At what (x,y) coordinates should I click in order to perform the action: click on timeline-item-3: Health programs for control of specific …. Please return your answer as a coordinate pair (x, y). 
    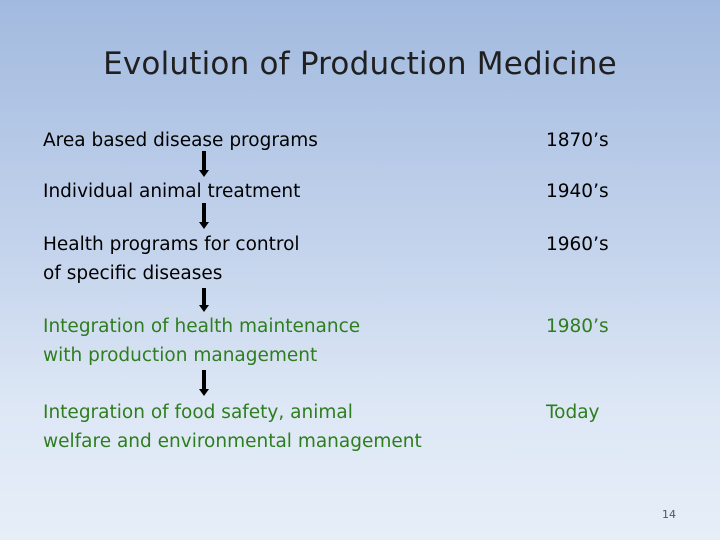
    Looking at the image, I should click on (263, 259).